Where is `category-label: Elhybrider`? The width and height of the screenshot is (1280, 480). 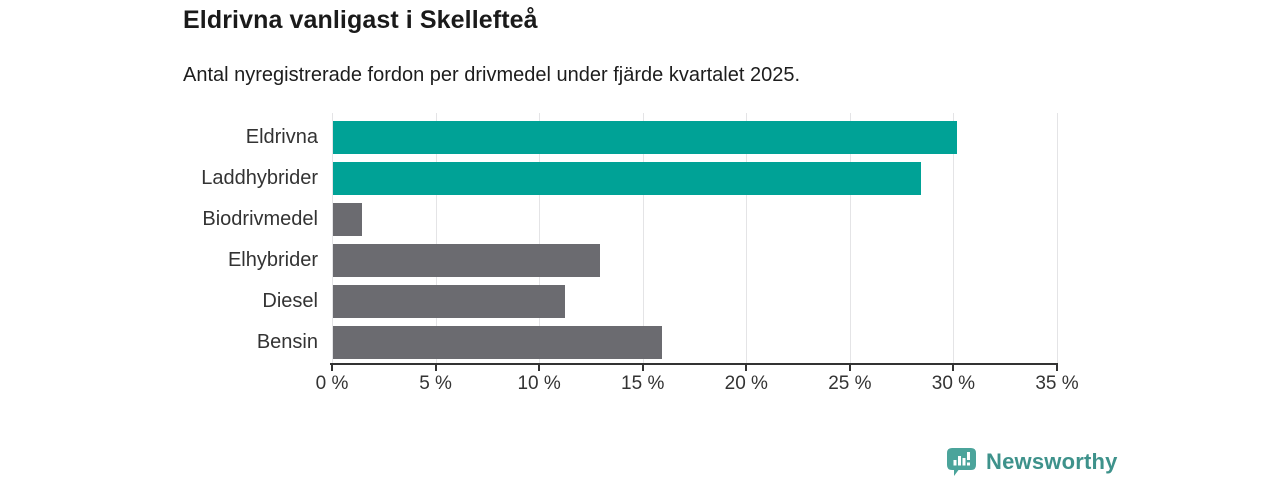 category-label: Elhybrider is located at coordinates (272, 260).